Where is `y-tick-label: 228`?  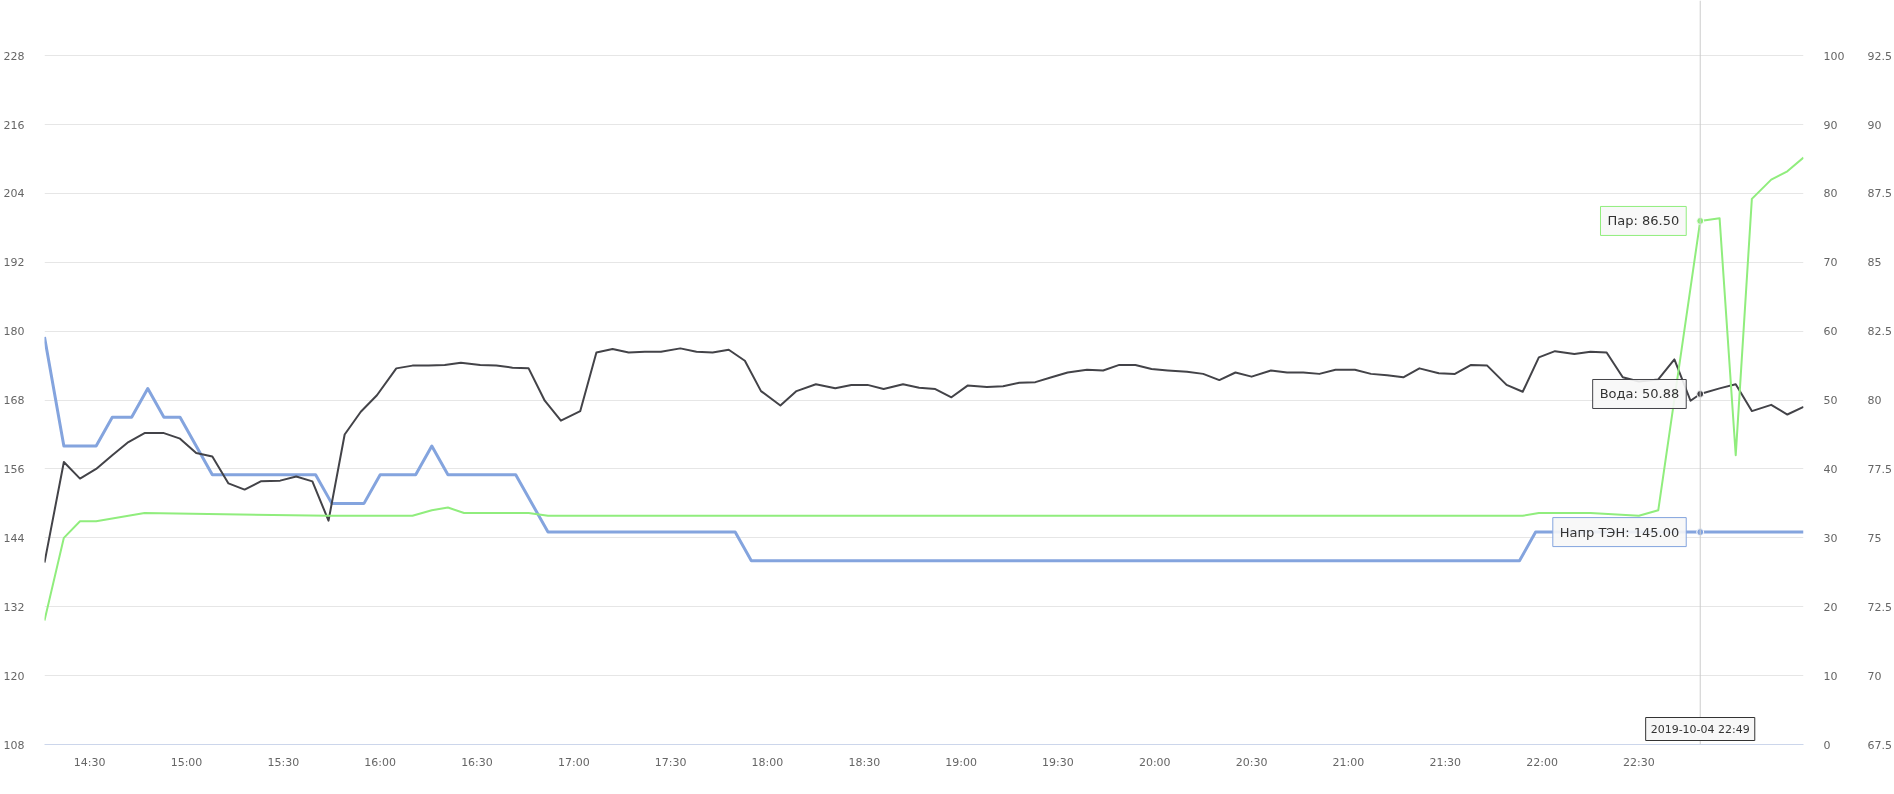 y-tick-label: 228 is located at coordinates (14, 56).